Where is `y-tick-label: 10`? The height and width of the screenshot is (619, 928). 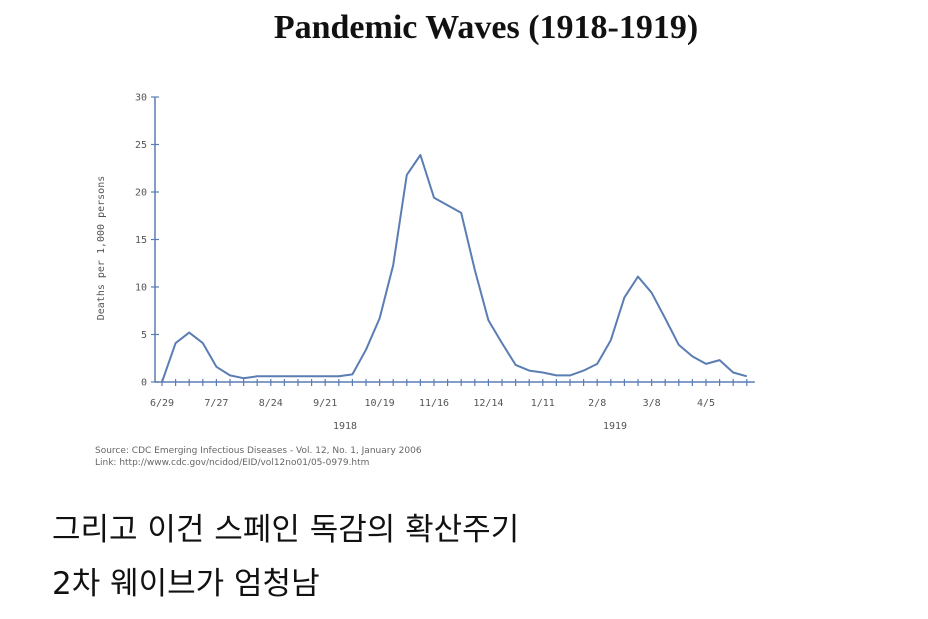 y-tick-label: 10 is located at coordinates (141, 288).